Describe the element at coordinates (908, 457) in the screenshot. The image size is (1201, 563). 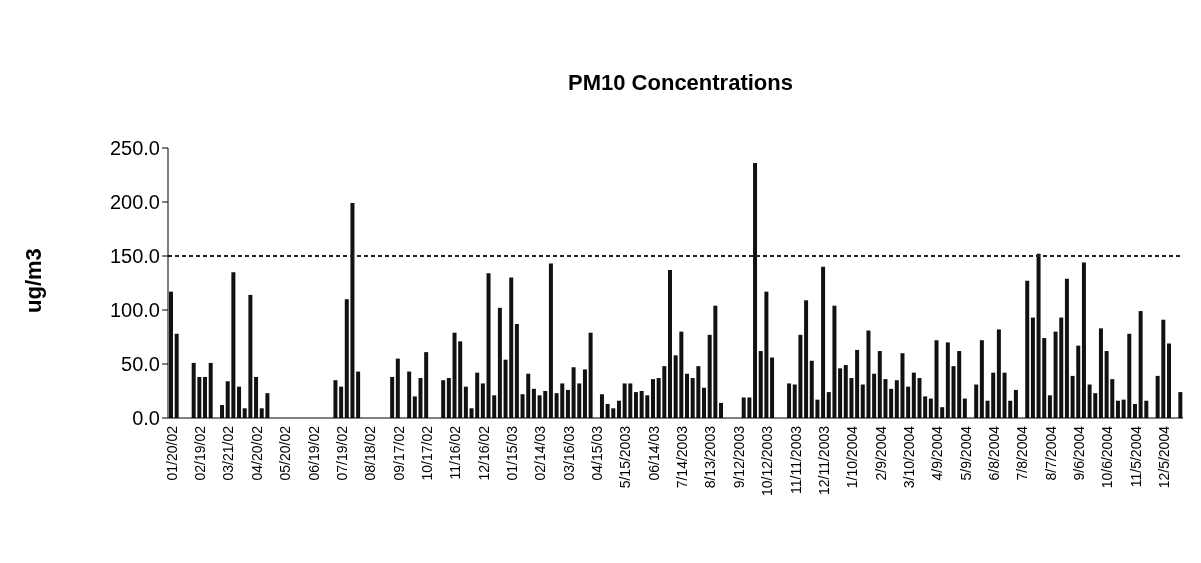
I see `x-tick-label: 3/10/2004` at that location.